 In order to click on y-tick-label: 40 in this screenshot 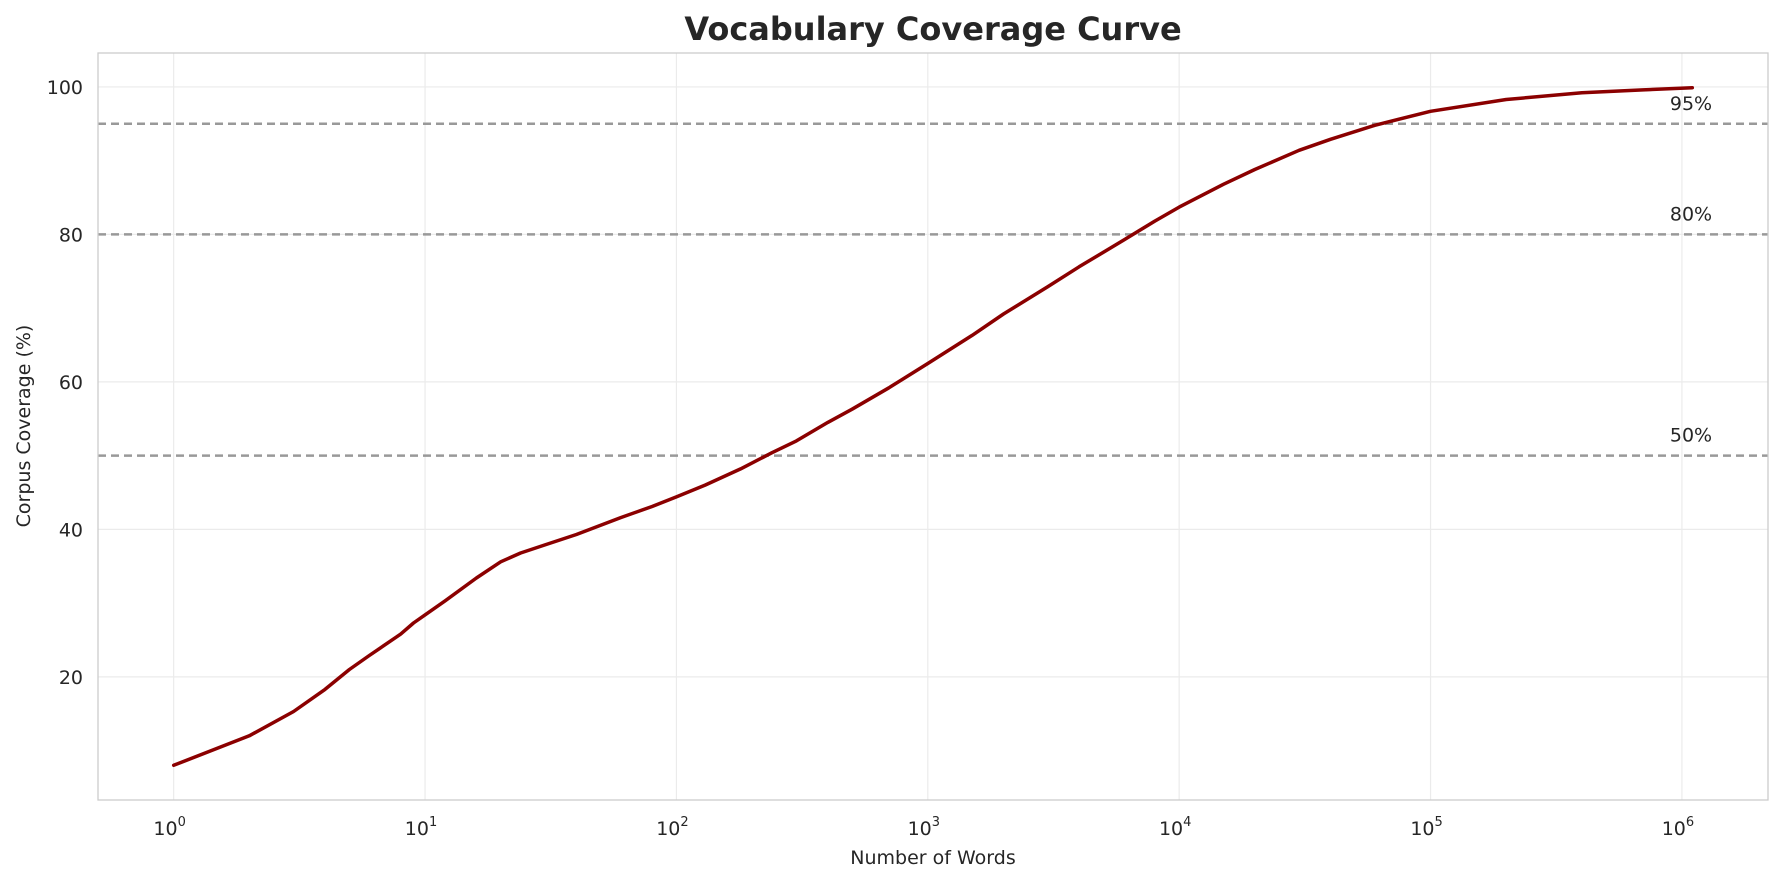, I will do `click(71, 530)`.